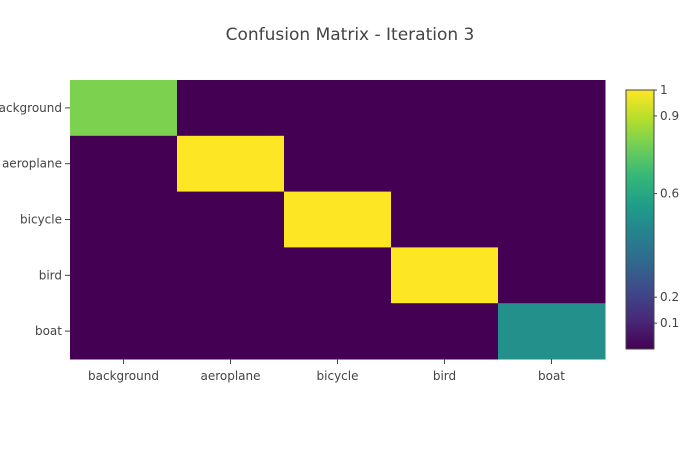 The height and width of the screenshot is (450, 700). I want to click on y-tick-label: background, so click(31, 108).